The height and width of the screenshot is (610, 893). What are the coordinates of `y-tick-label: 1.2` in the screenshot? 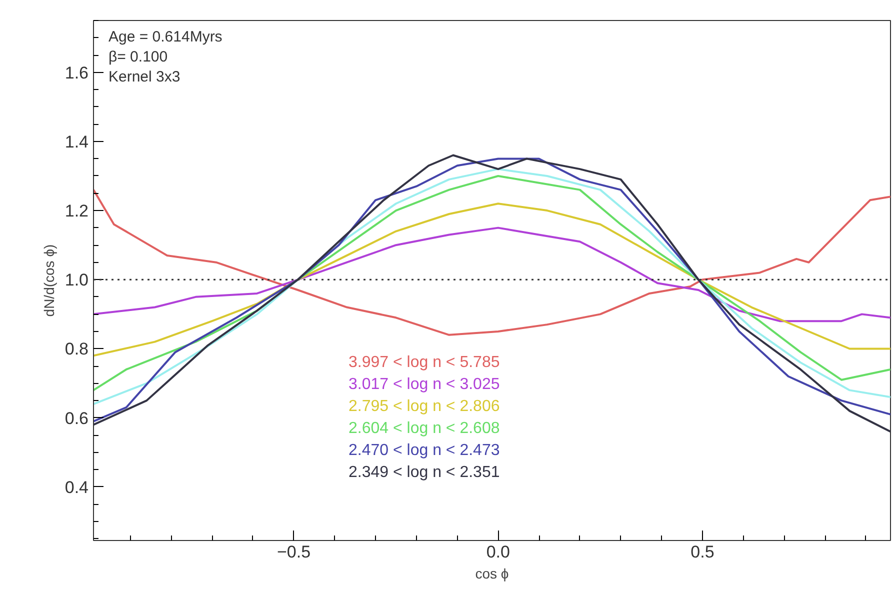 It's located at (76, 211).